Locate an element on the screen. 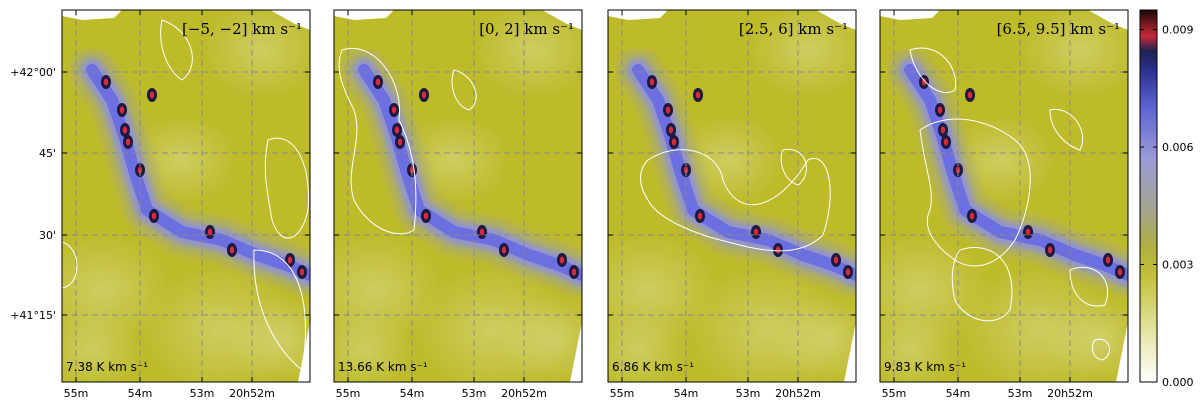  colorbar-tick-label: 0.009 is located at coordinates (1178, 30).